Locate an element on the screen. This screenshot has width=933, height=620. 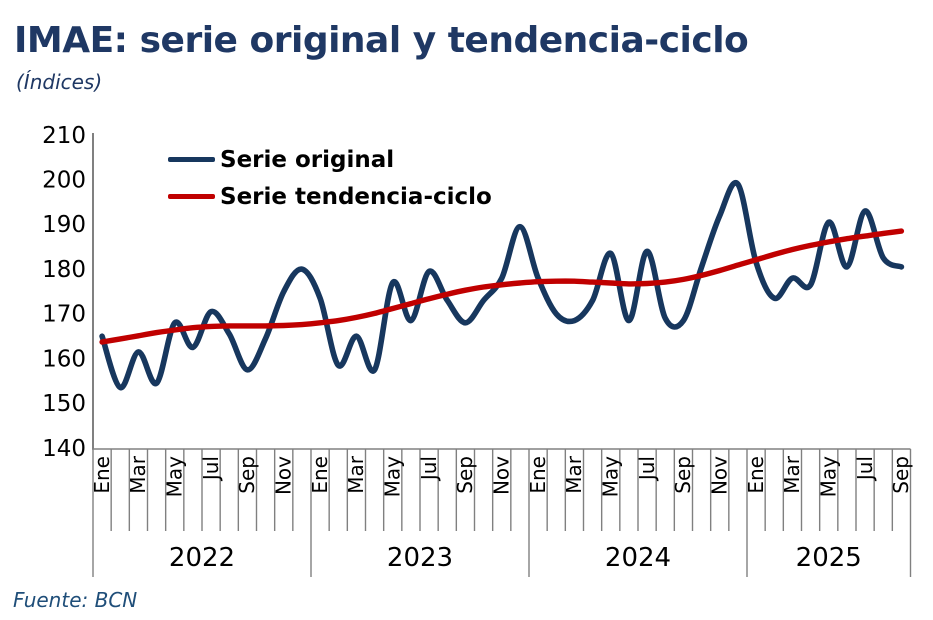
legend-label-serie-original: Serie original is located at coordinates (307, 159).